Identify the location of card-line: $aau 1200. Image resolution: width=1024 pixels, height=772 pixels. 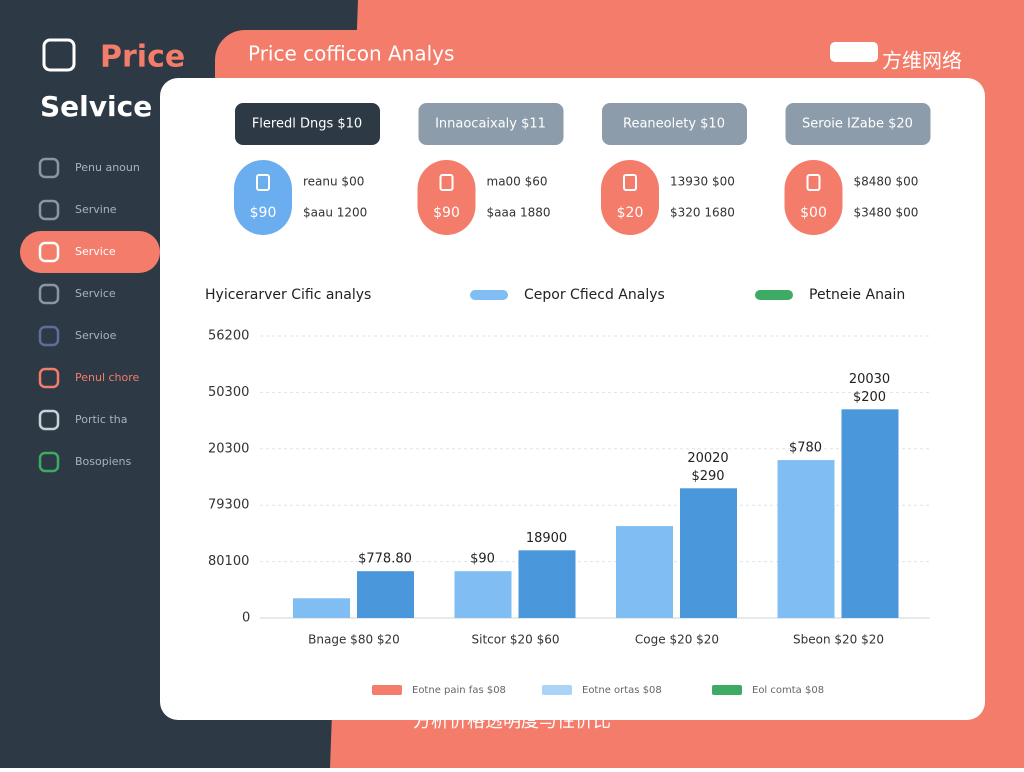
(335, 213).